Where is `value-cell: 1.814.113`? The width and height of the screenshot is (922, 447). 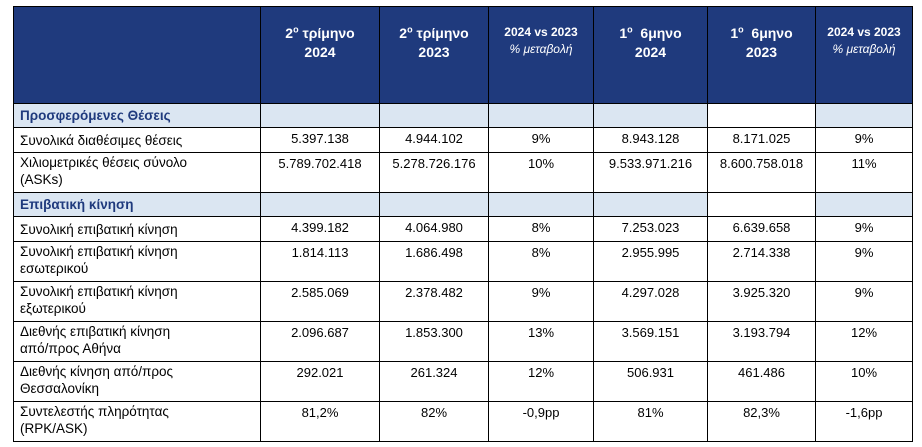 value-cell: 1.814.113 is located at coordinates (320, 261).